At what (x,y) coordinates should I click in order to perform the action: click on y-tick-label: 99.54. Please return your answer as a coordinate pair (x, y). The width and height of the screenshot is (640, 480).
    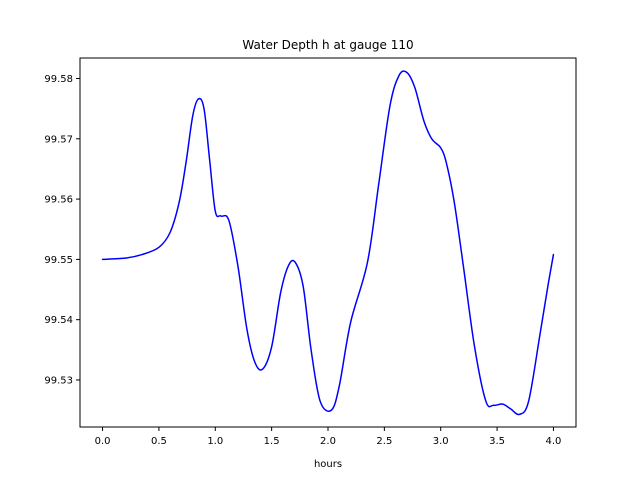
    Looking at the image, I should click on (58, 320).